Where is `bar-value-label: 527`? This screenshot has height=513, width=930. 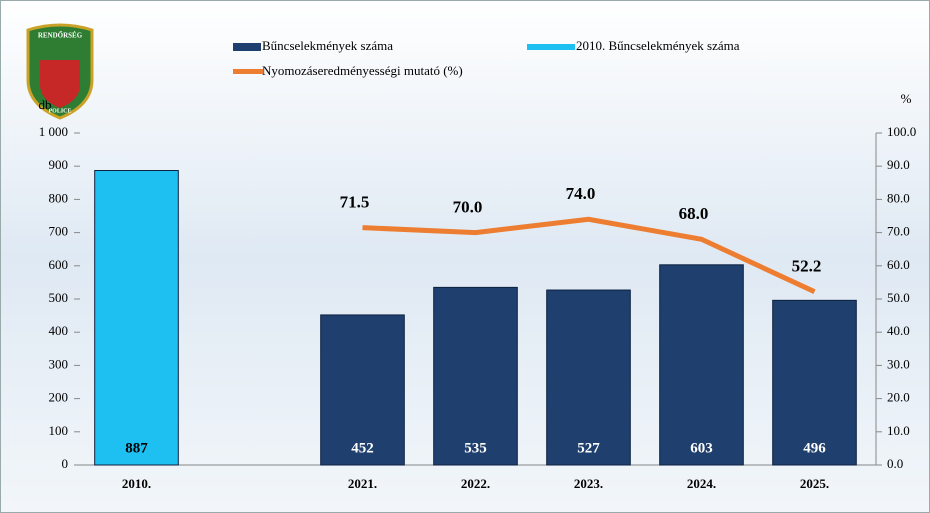
bar-value-label: 527 is located at coordinates (588, 448).